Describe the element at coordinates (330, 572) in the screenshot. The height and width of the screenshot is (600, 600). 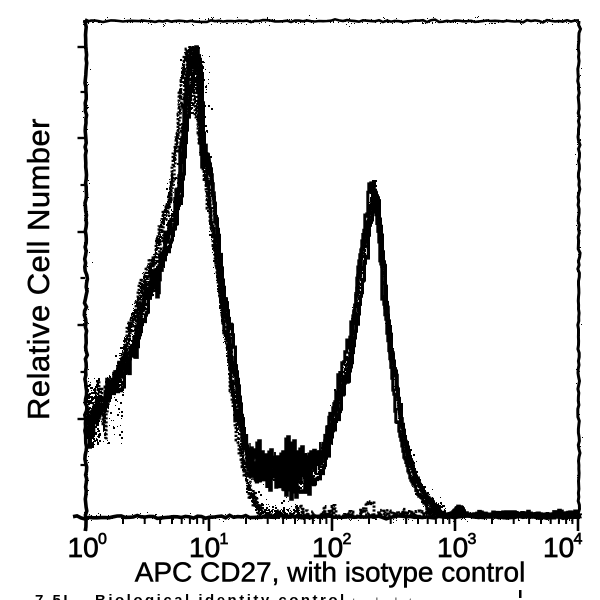
I see `svg-text: APC CD27, with isotype control` at that location.